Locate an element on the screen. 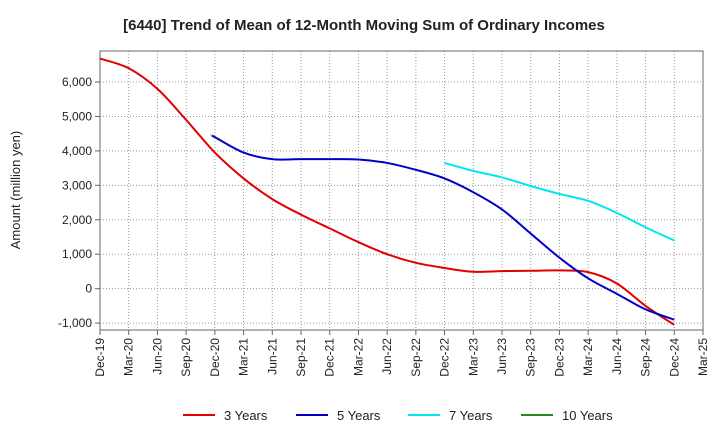 The height and width of the screenshot is (445, 720). y-tick-label: 6,000 is located at coordinates (77, 82).